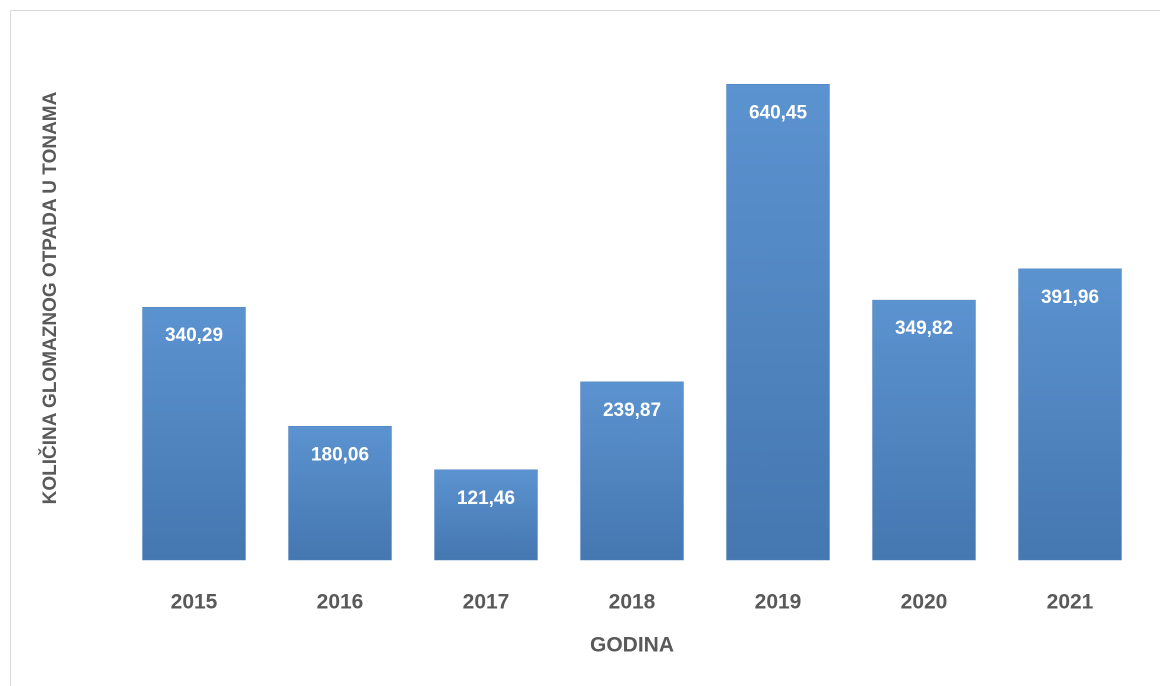  Describe the element at coordinates (924, 328) in the screenshot. I see `data-label: 349,82` at that location.